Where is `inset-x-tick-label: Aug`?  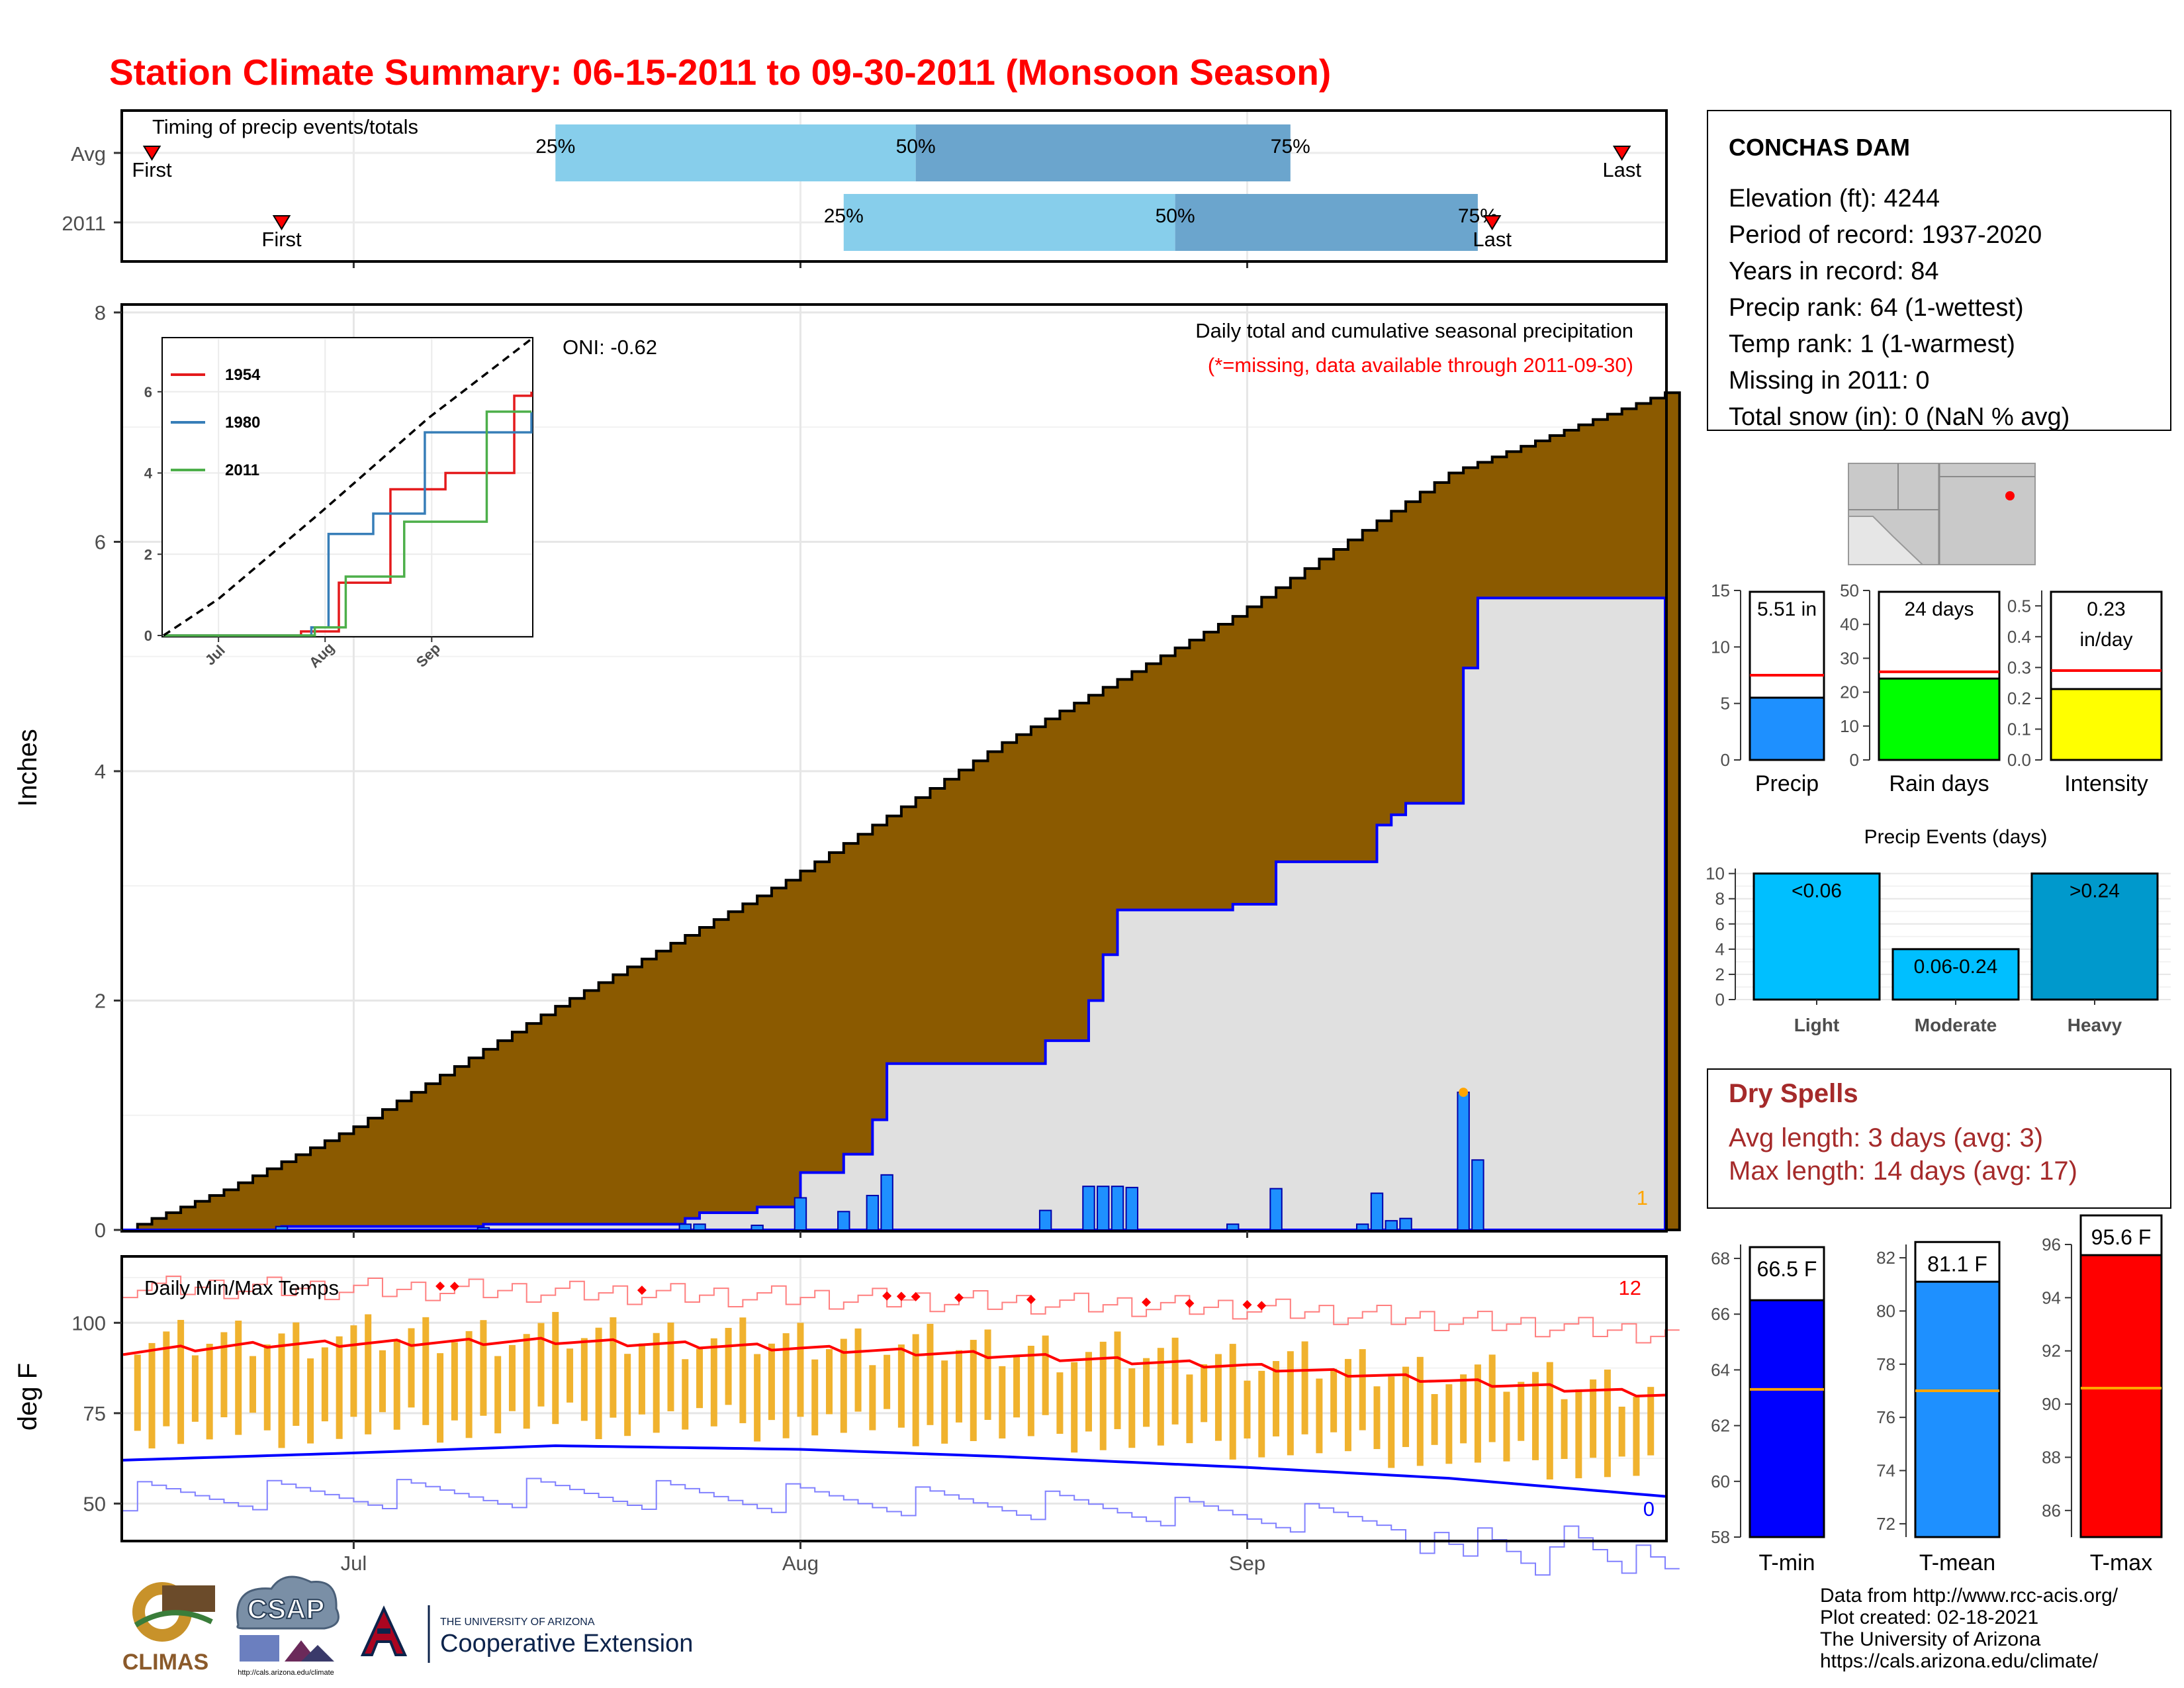 inset-x-tick-label: Aug is located at coordinates (322, 655).